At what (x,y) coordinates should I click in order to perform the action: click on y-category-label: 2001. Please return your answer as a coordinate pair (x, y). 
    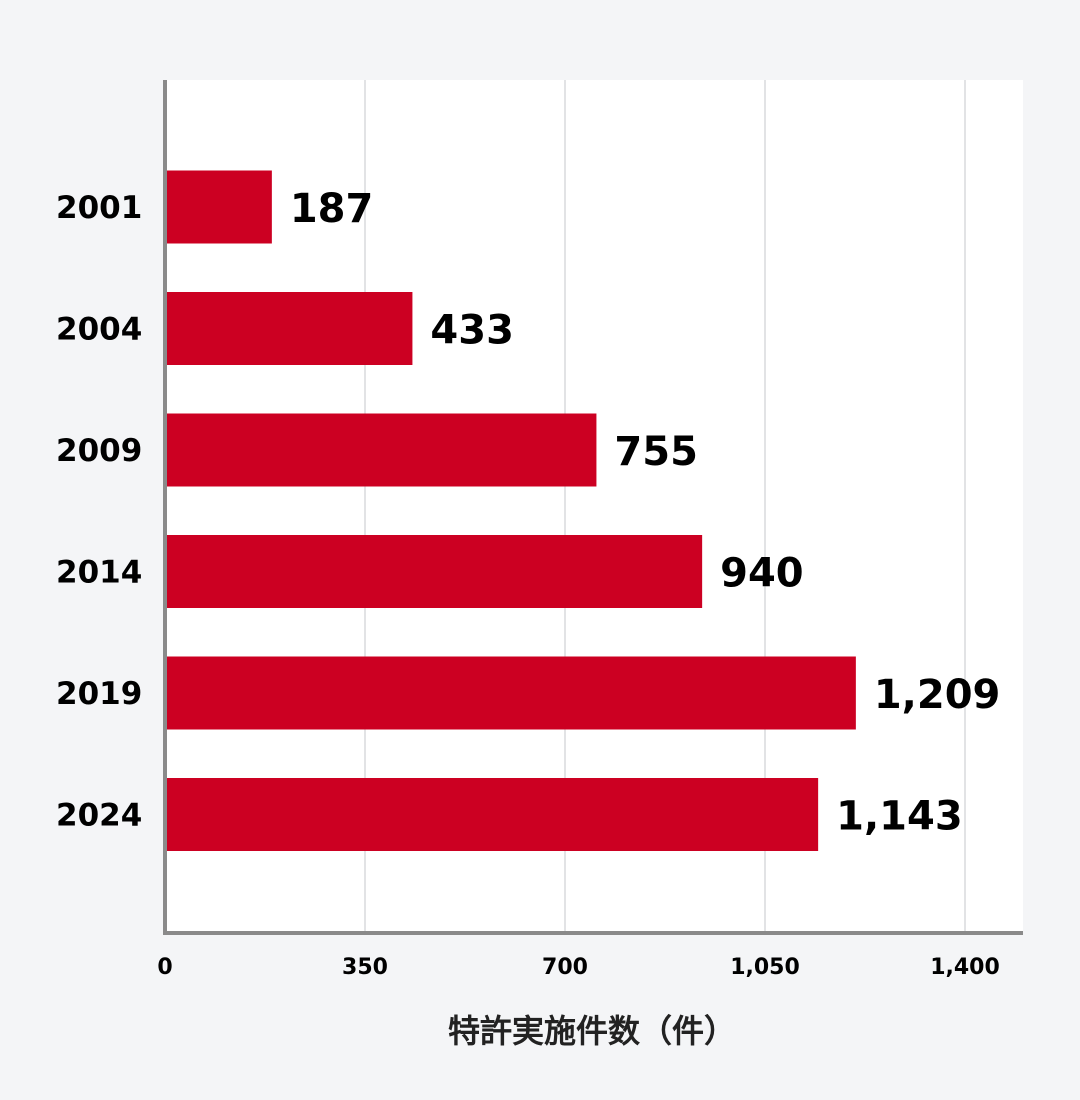
    Looking at the image, I should click on (99, 208).